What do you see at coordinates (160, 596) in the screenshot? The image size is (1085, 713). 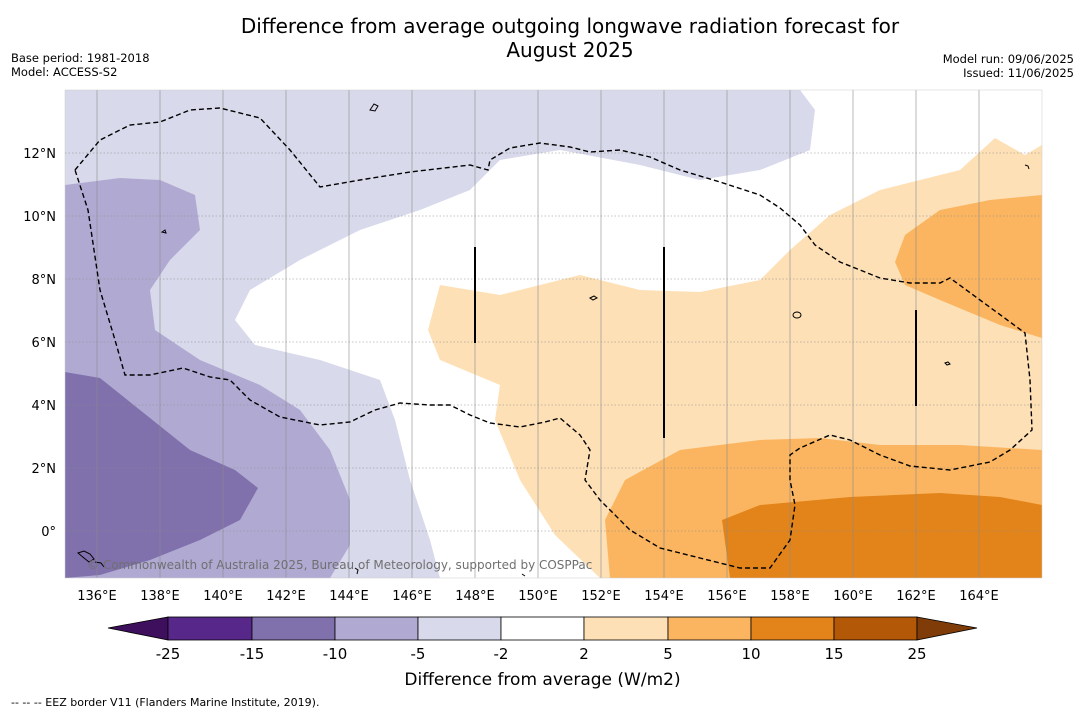 I see `lon-label: 138°E` at bounding box center [160, 596].